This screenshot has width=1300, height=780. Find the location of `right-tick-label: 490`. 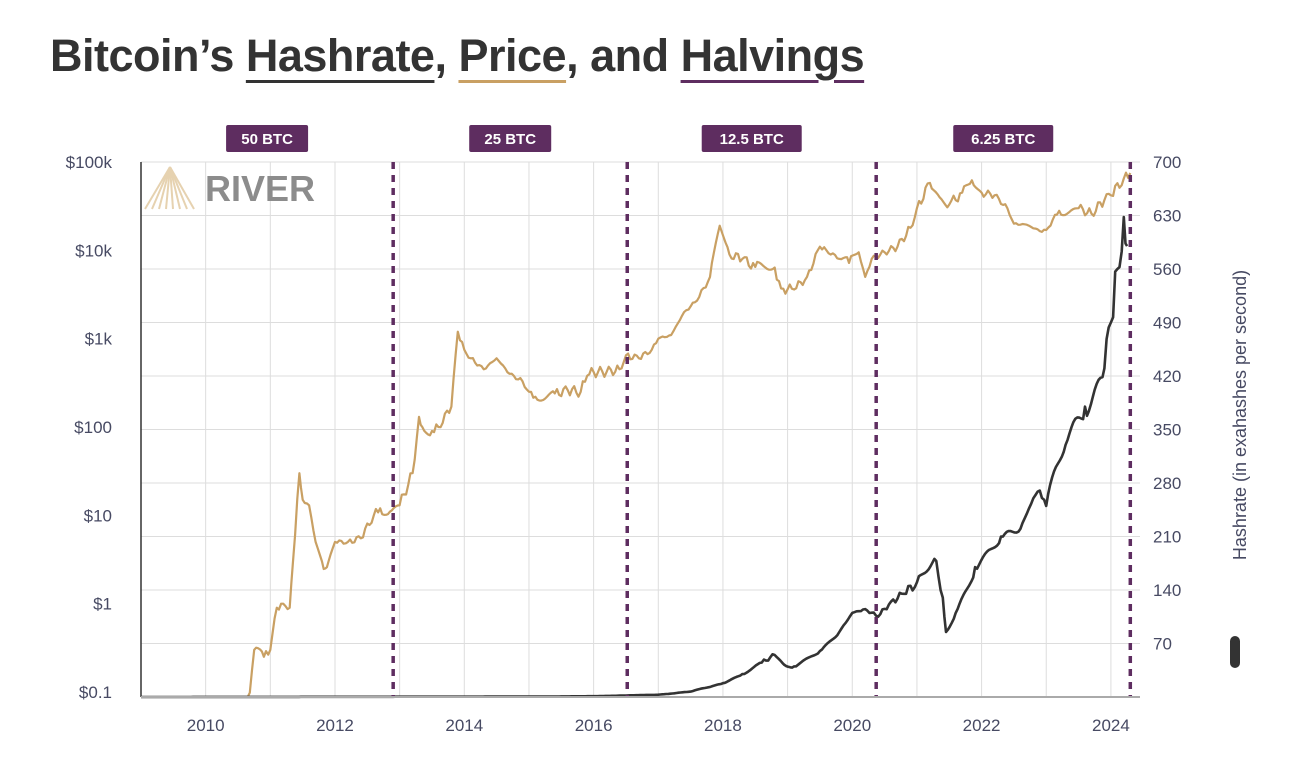

right-tick-label: 490 is located at coordinates (1167, 323).